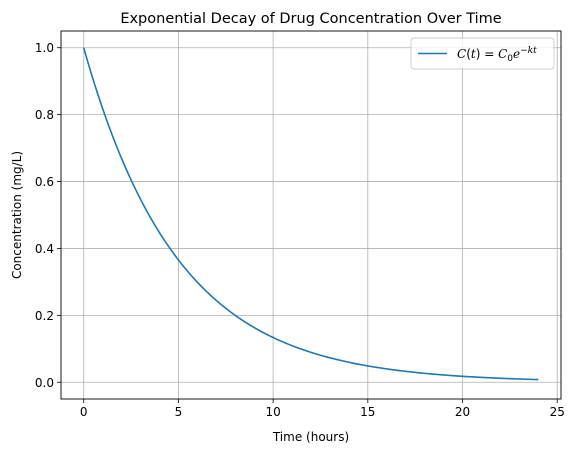 The height and width of the screenshot is (453, 572). What do you see at coordinates (84, 412) in the screenshot?
I see `x-tick-label: 0` at bounding box center [84, 412].